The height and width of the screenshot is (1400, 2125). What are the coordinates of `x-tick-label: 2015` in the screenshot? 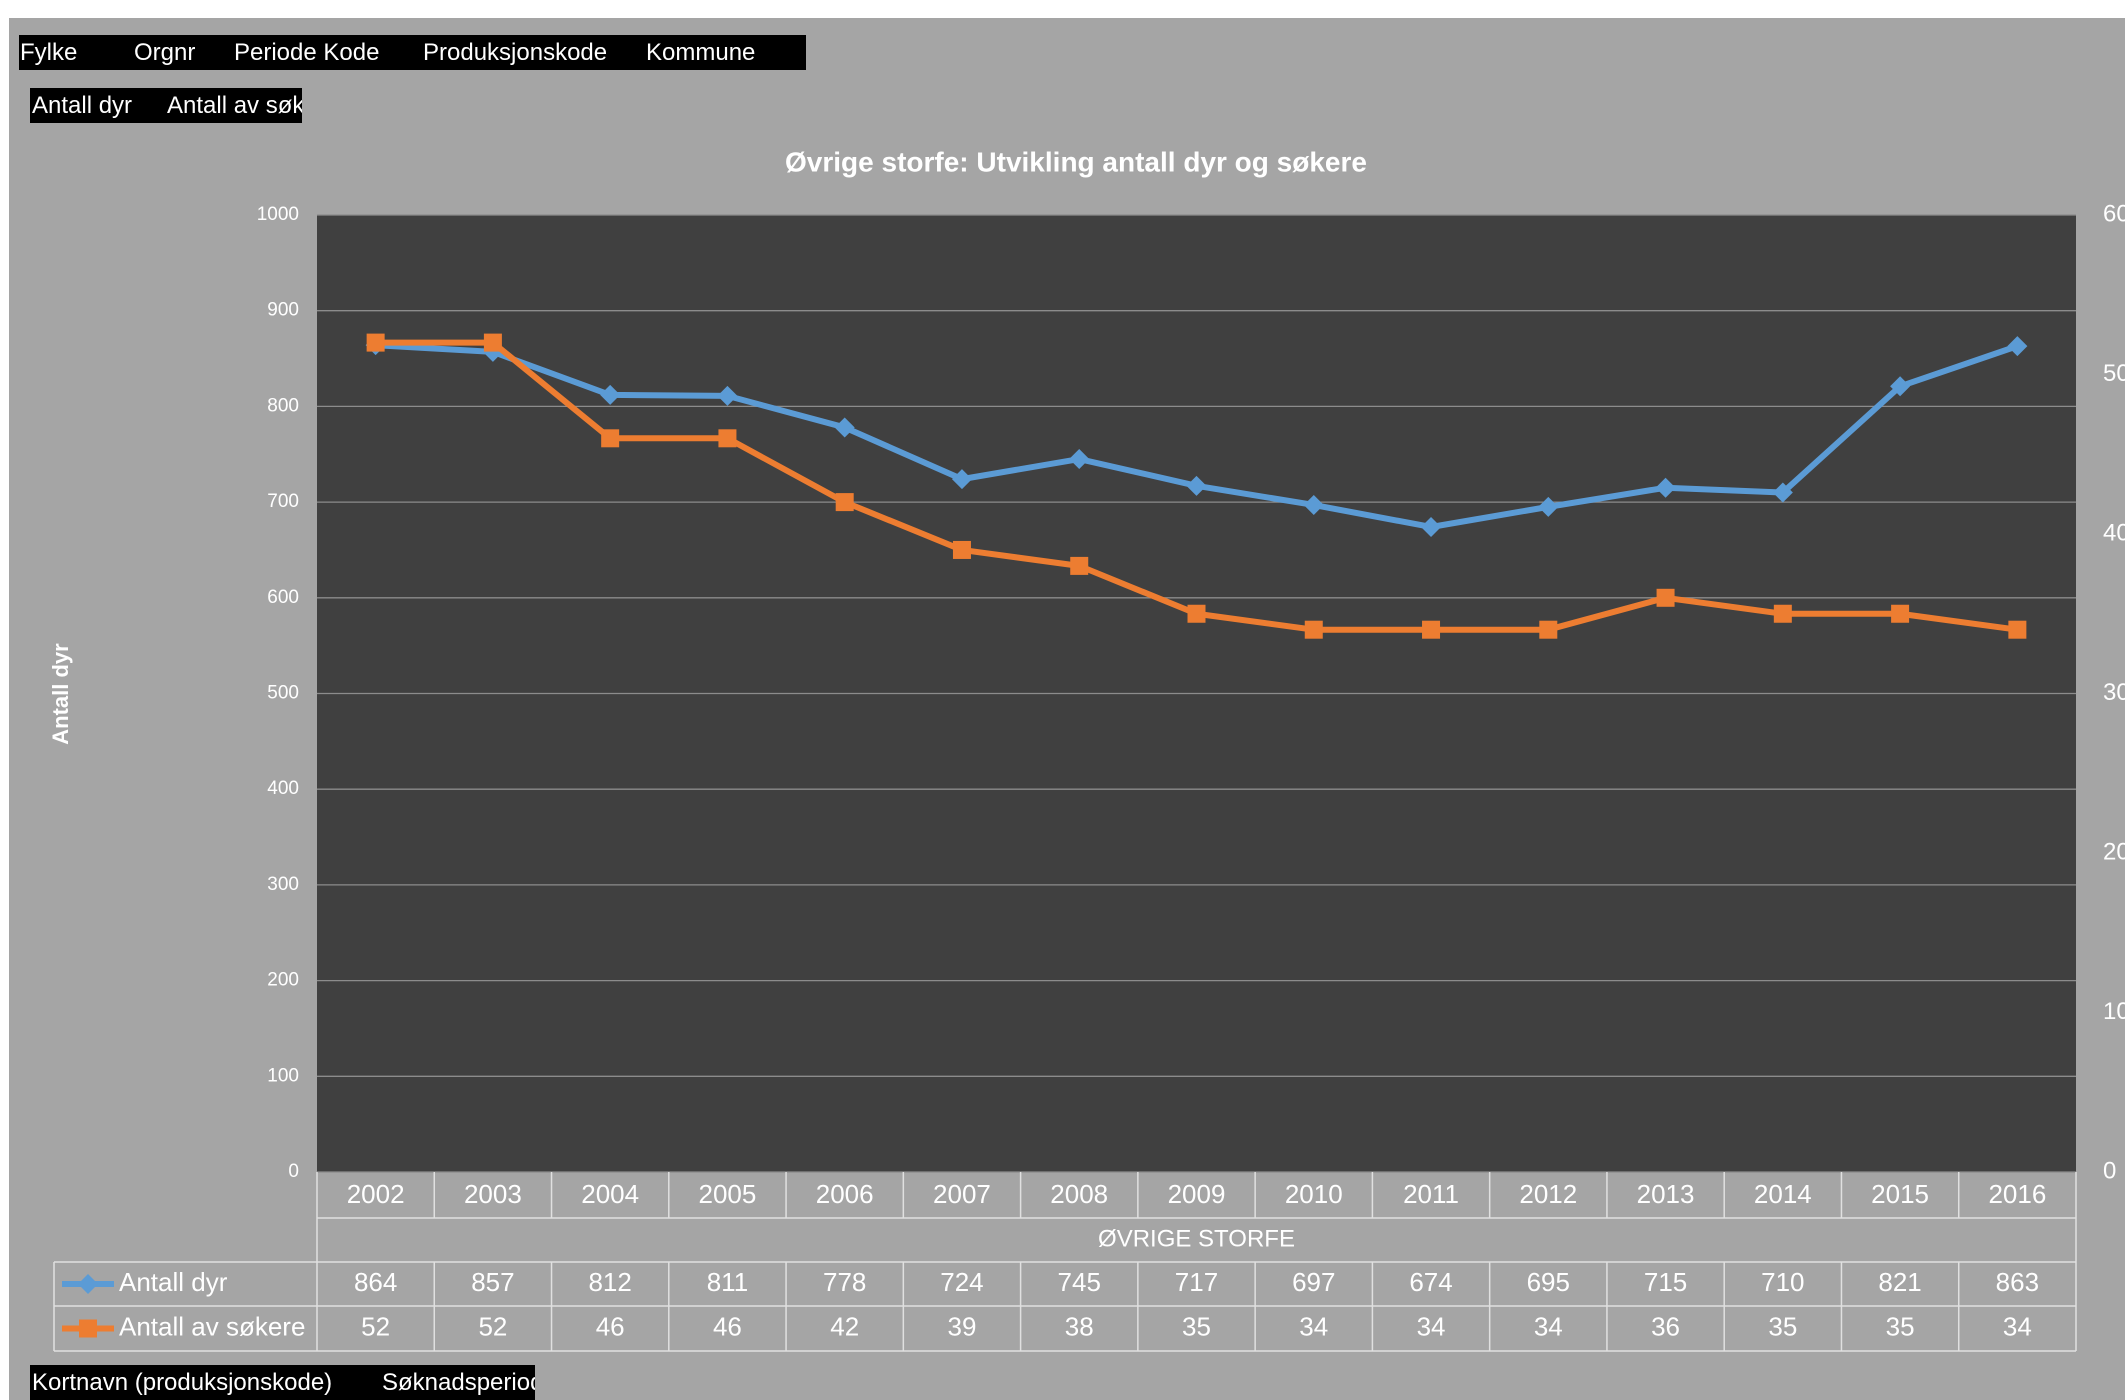 It's located at (1900, 1194).